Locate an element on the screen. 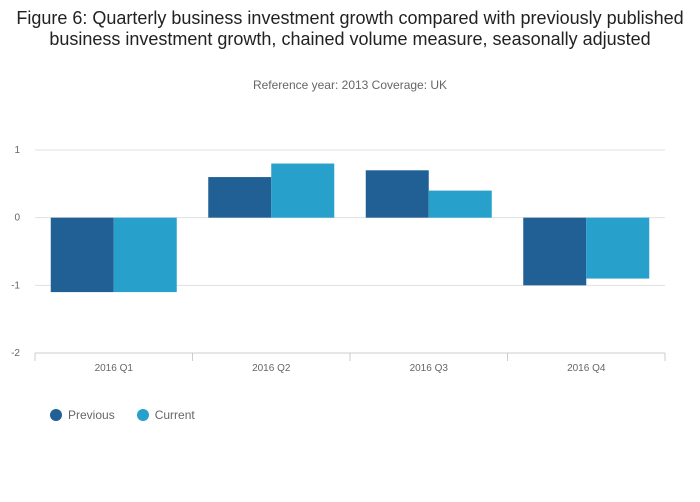 The height and width of the screenshot is (502, 700). x-tick-label: 2016 Q2 is located at coordinates (271, 368).